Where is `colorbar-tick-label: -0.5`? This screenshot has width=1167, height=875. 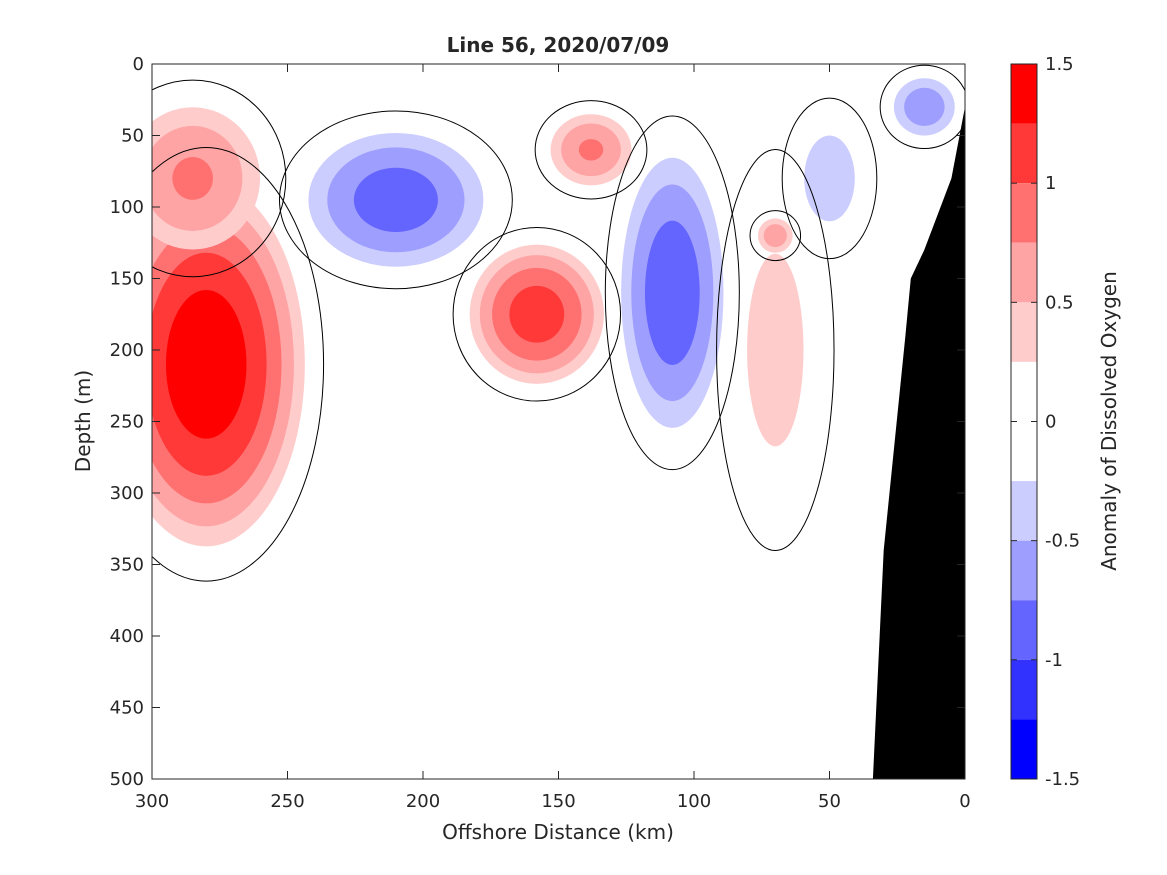 colorbar-tick-label: -0.5 is located at coordinates (1062, 541).